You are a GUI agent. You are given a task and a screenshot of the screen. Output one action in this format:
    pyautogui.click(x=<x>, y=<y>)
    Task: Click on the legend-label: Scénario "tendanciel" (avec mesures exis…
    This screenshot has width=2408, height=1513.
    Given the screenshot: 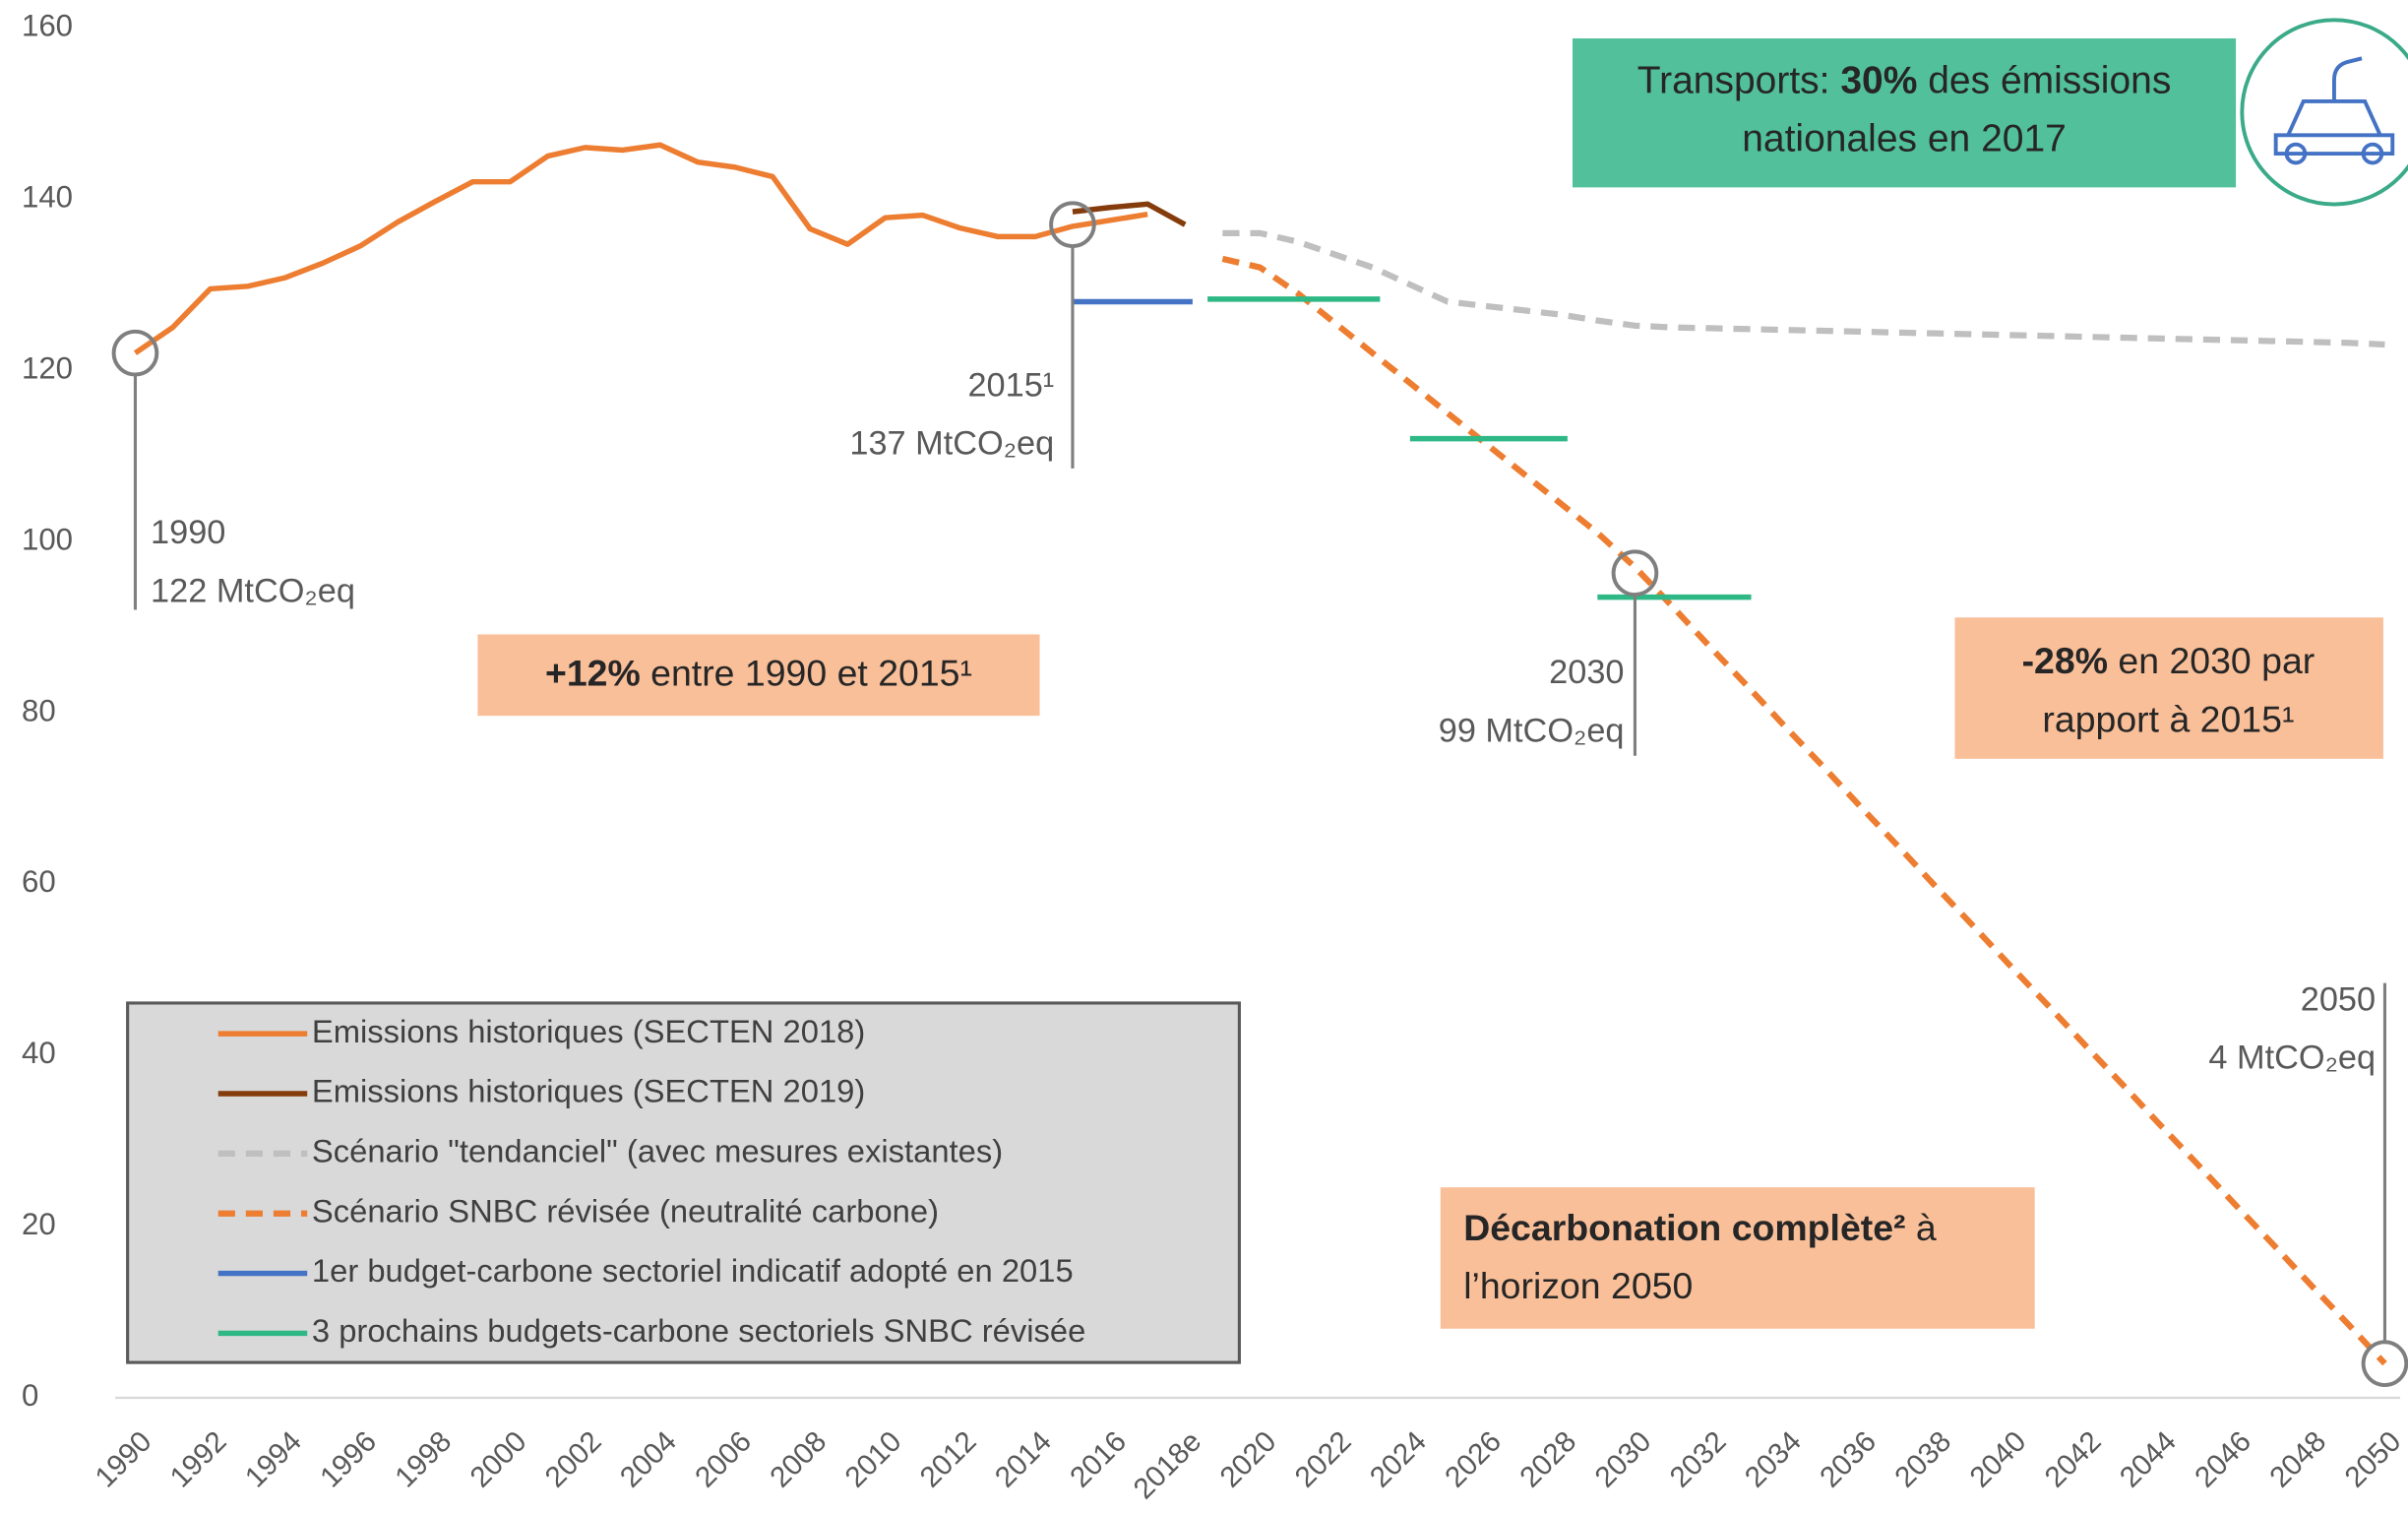 What is the action you would take?
    pyautogui.click(x=658, y=1151)
    